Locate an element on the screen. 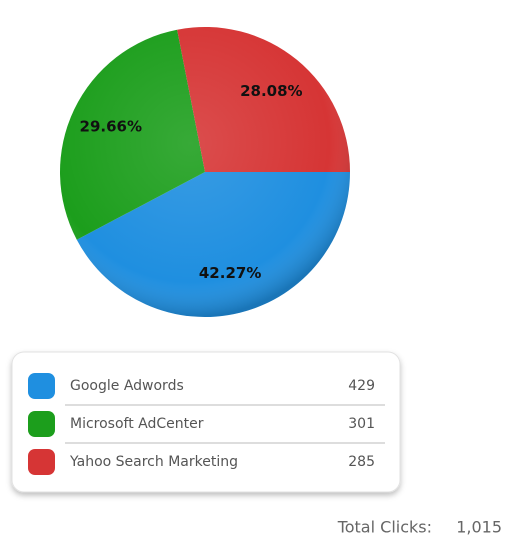 Image resolution: width=511 pixels, height=544 pixels. legend-name: Yahoo Search Marketing is located at coordinates (153, 462).